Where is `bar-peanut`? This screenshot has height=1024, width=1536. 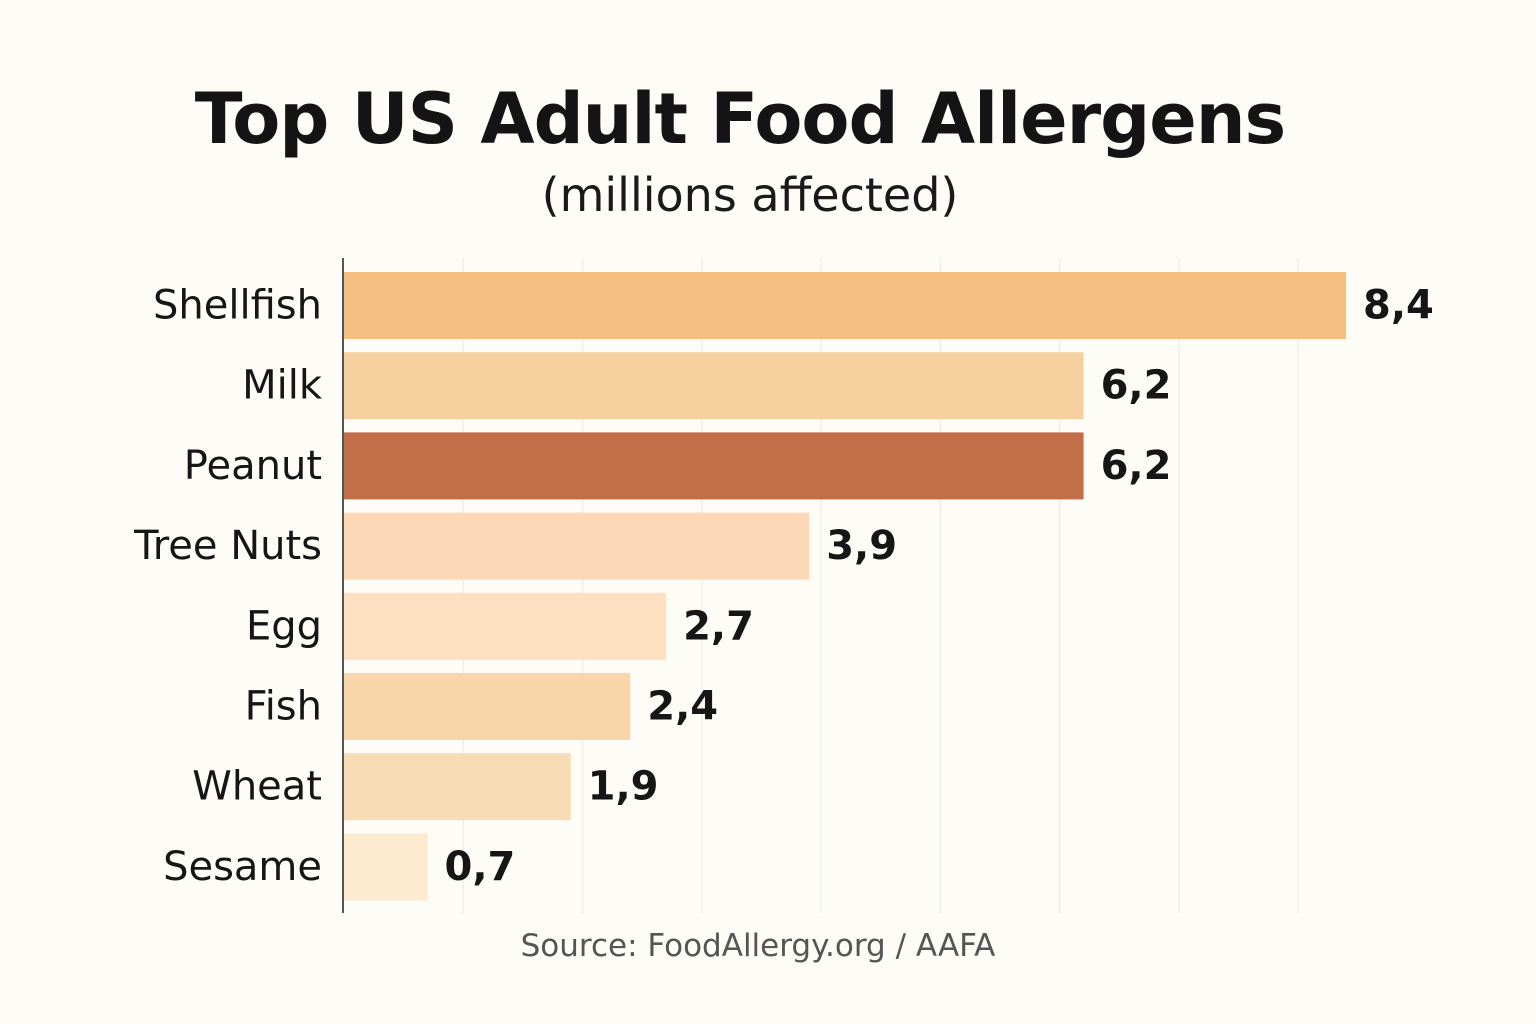
bar-peanut is located at coordinates (714, 466).